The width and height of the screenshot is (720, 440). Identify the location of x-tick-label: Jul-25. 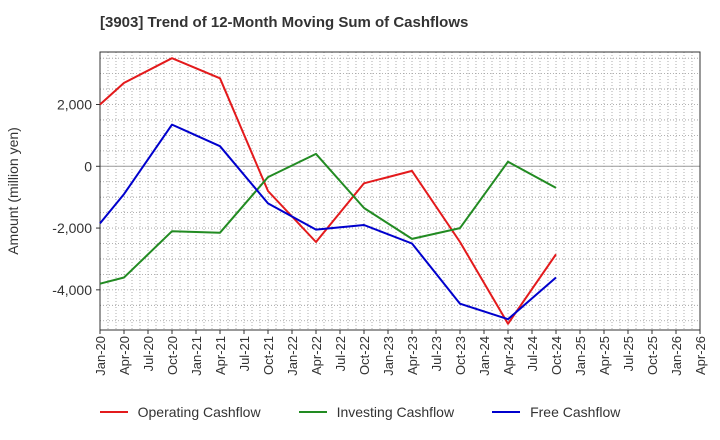
(628, 353).